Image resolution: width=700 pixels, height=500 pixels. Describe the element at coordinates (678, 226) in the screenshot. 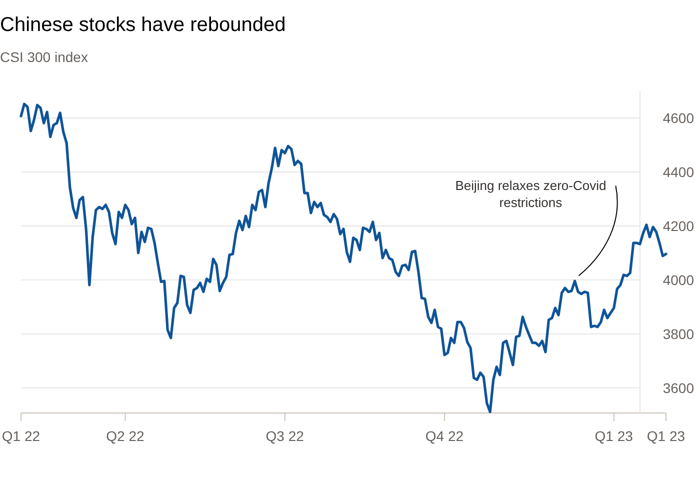

I see `y-tick-label: 4200` at that location.